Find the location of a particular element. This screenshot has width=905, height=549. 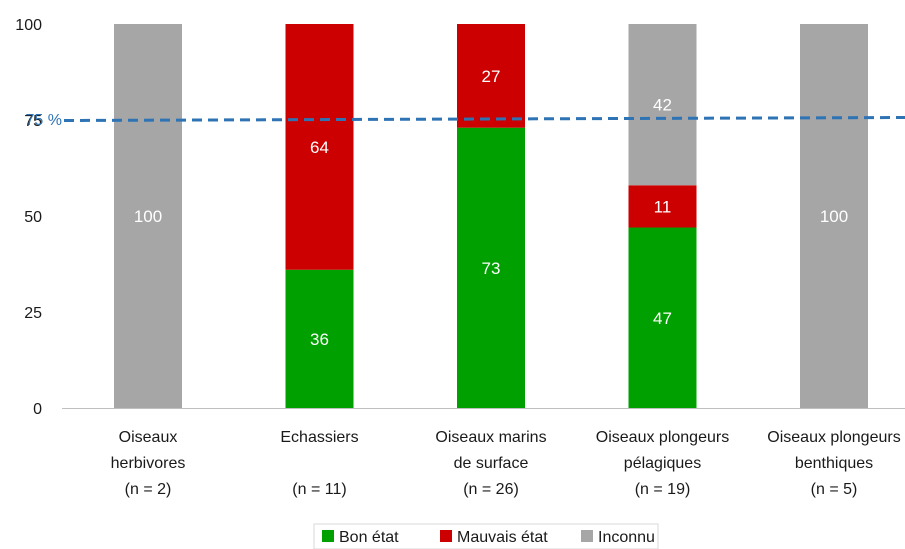

y-tick-label: 100 is located at coordinates (28, 25).